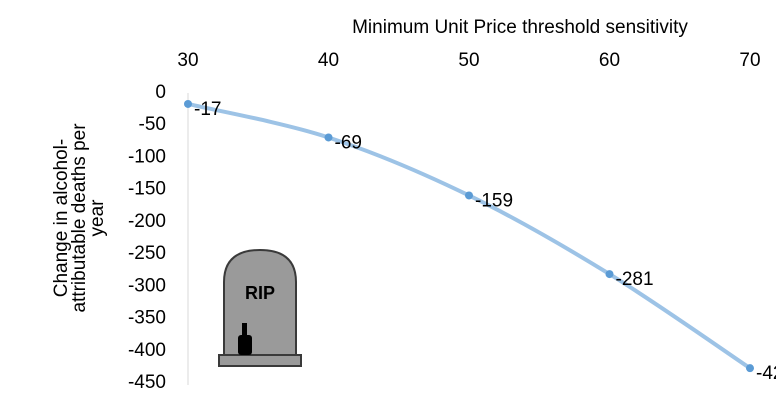  Describe the element at coordinates (152, 124) in the screenshot. I see `y-tick-label: -50` at that location.